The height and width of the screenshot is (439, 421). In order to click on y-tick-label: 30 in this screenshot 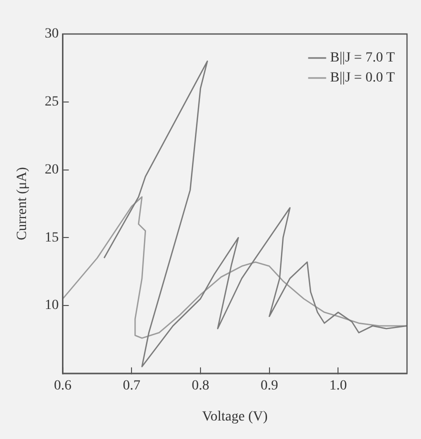, I will do `click(51, 34)`.